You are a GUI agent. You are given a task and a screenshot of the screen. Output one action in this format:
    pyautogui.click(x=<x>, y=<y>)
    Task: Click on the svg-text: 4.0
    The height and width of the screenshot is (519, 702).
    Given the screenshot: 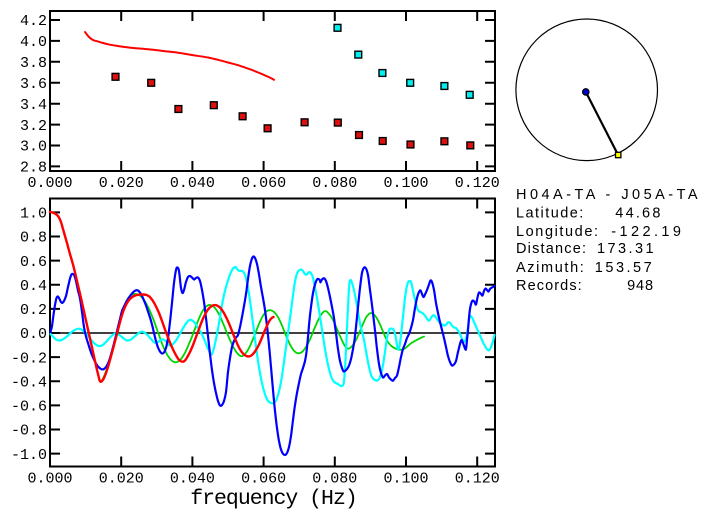 What is the action you would take?
    pyautogui.click(x=33, y=42)
    